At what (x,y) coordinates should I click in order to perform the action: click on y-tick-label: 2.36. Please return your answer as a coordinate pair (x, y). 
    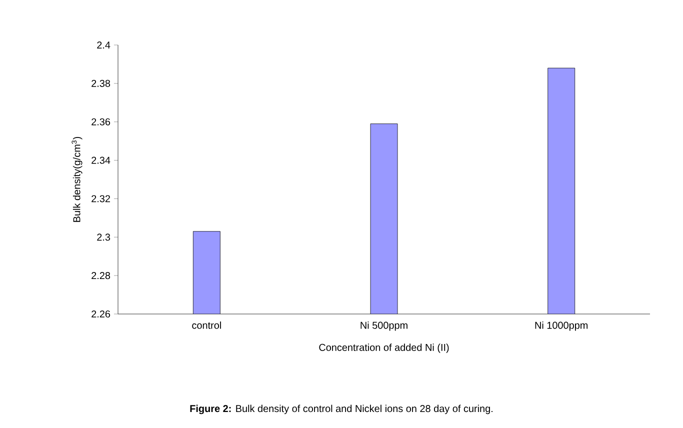
    Looking at the image, I should click on (101, 122).